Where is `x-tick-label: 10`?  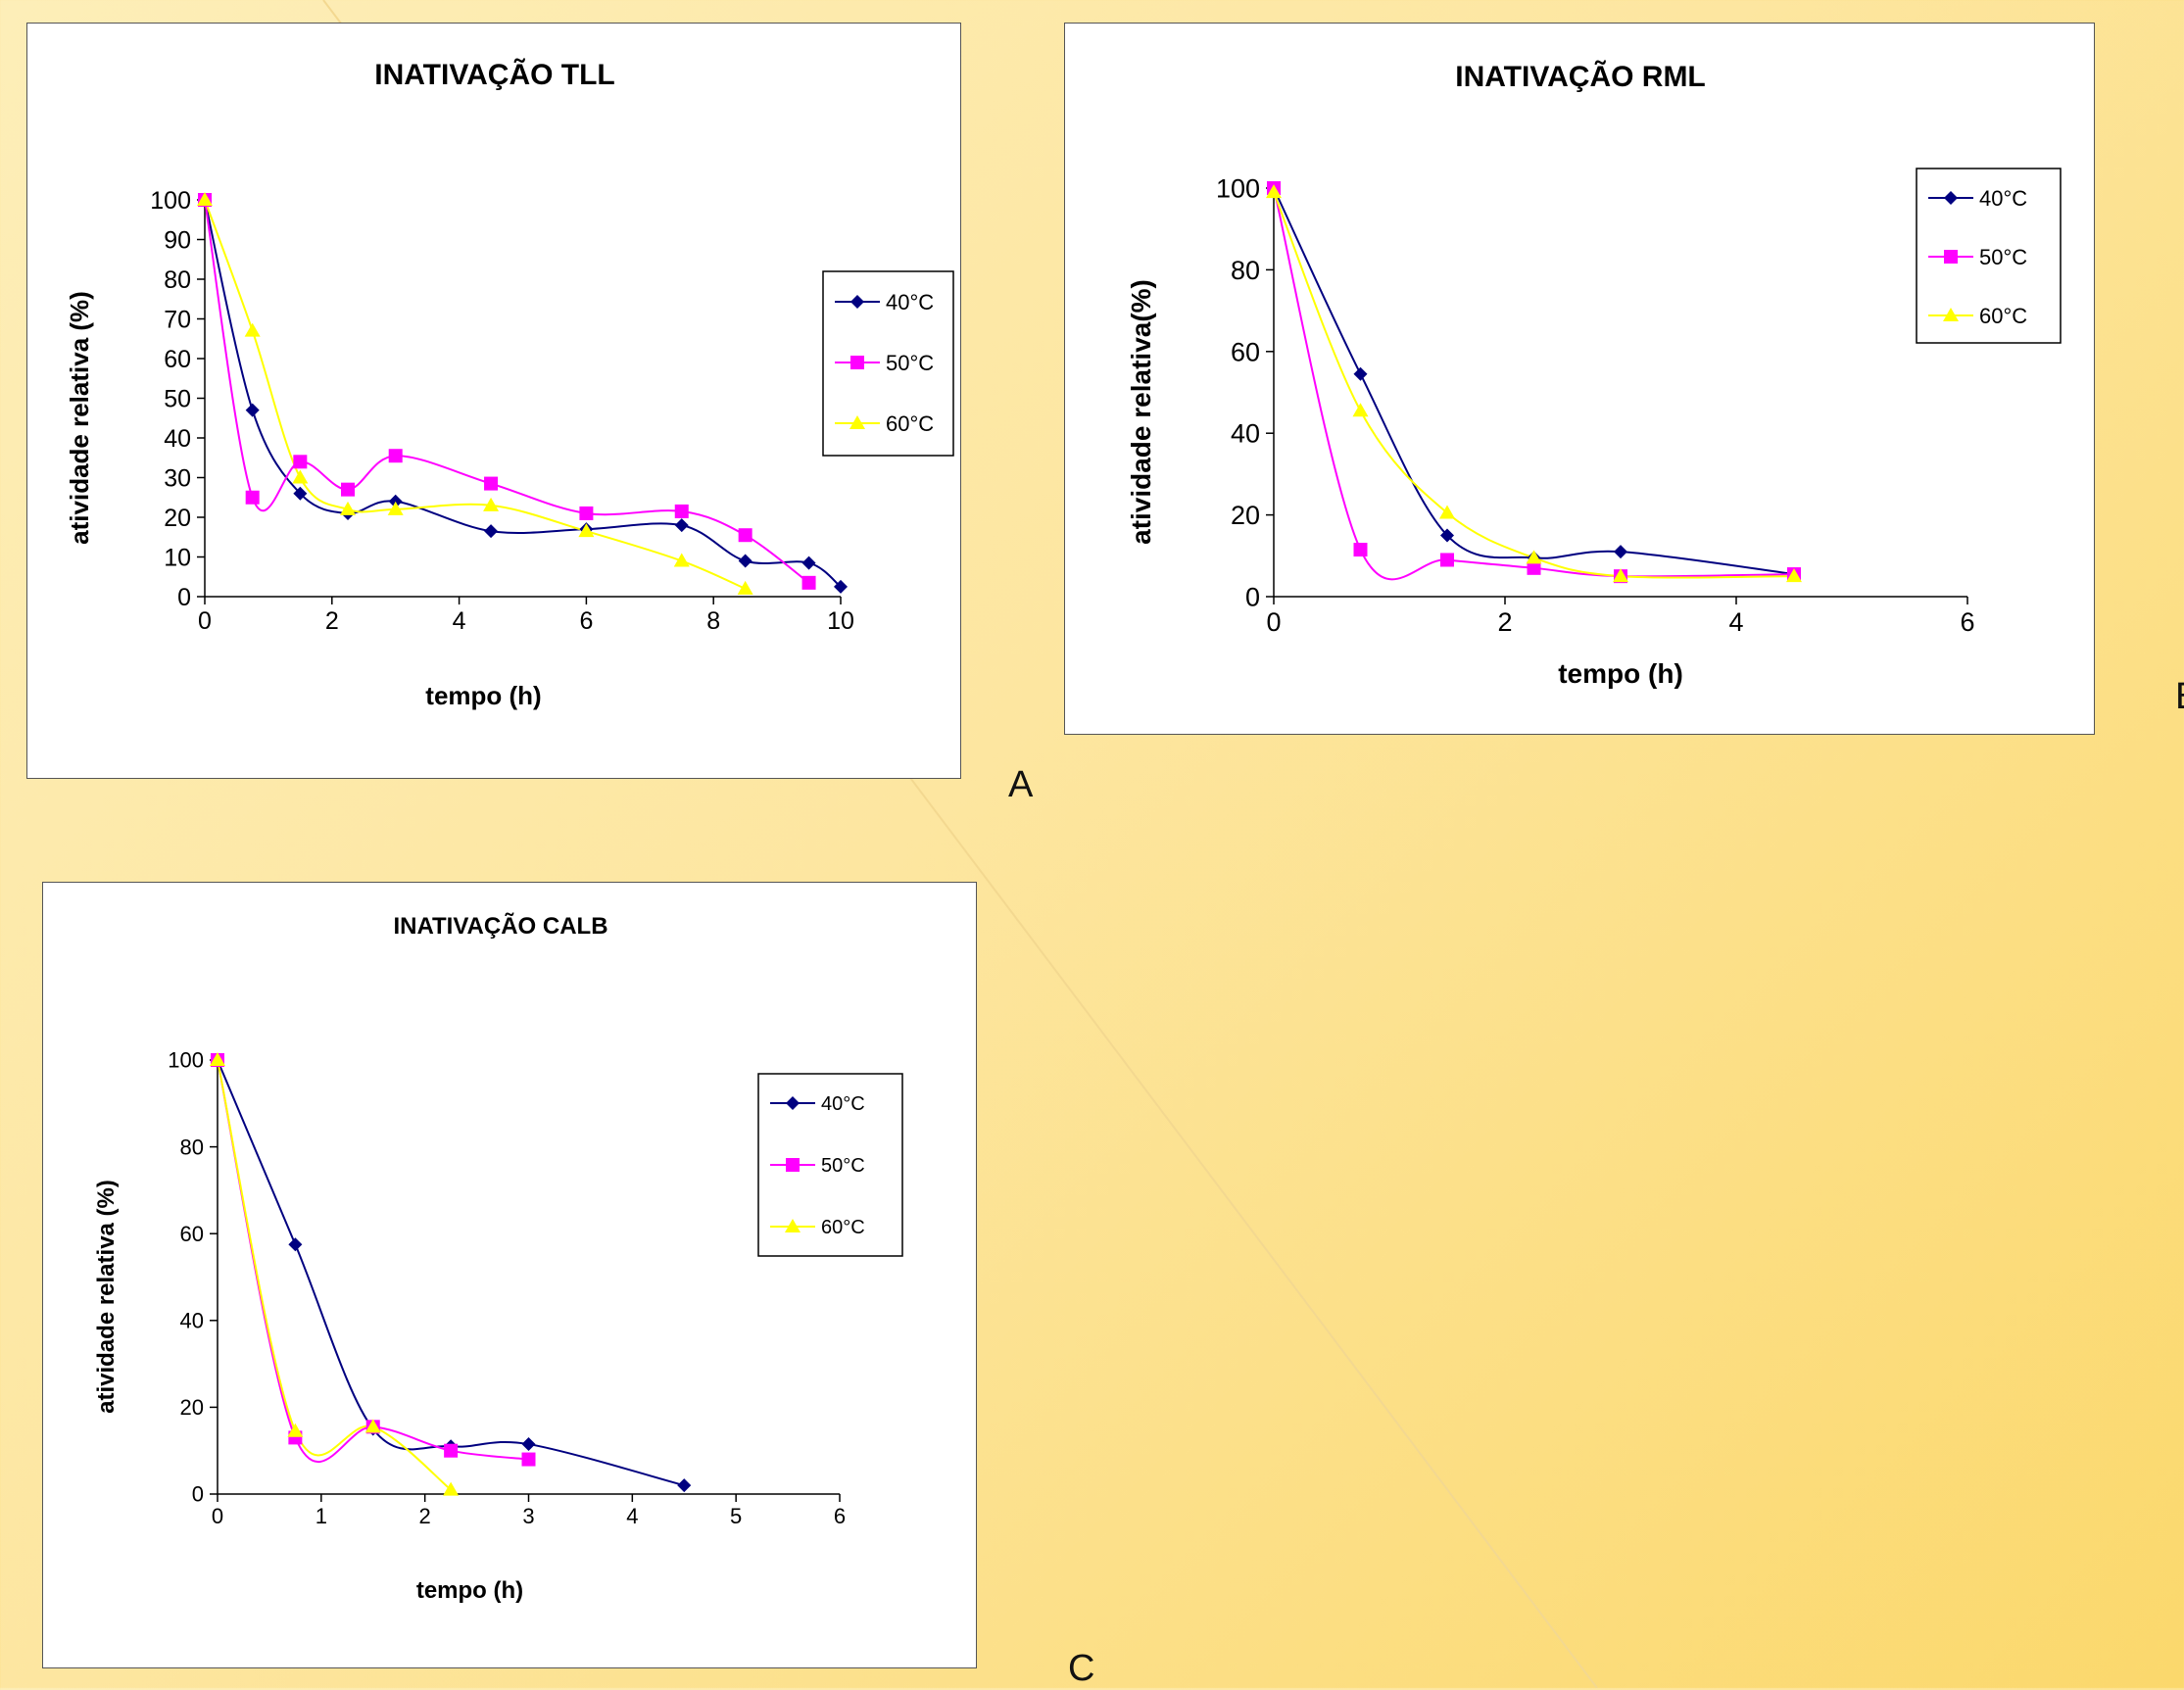 x-tick-label: 10 is located at coordinates (840, 621).